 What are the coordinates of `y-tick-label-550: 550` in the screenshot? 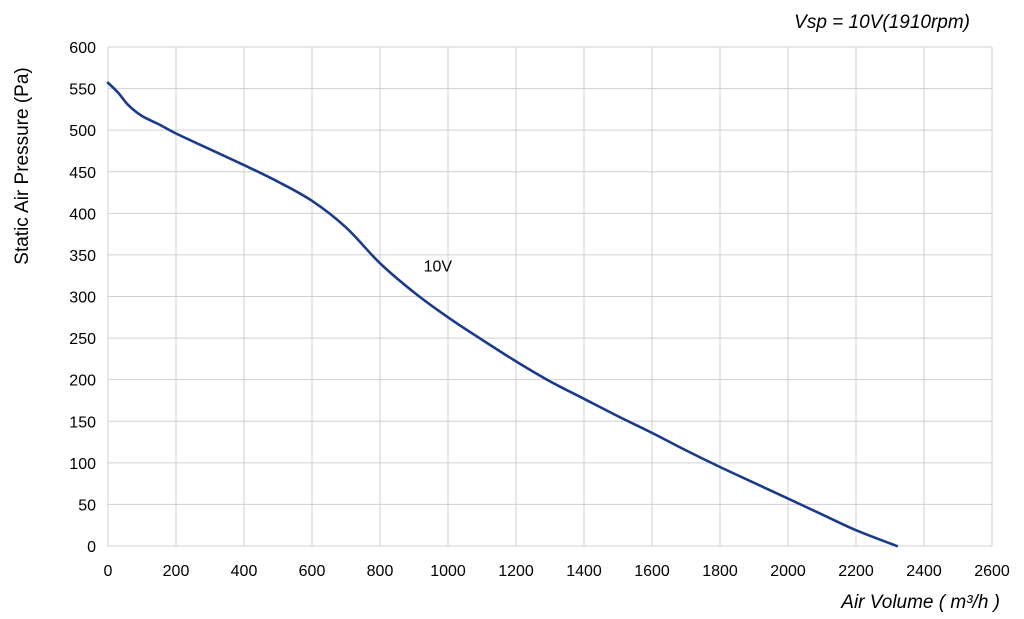 It's located at (82, 90).